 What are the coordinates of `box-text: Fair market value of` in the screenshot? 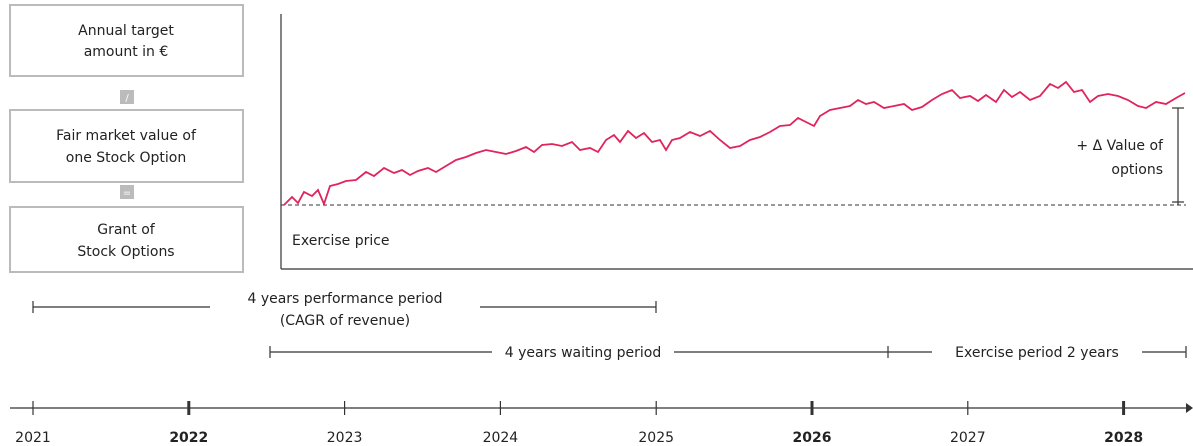 It's located at (126, 136).